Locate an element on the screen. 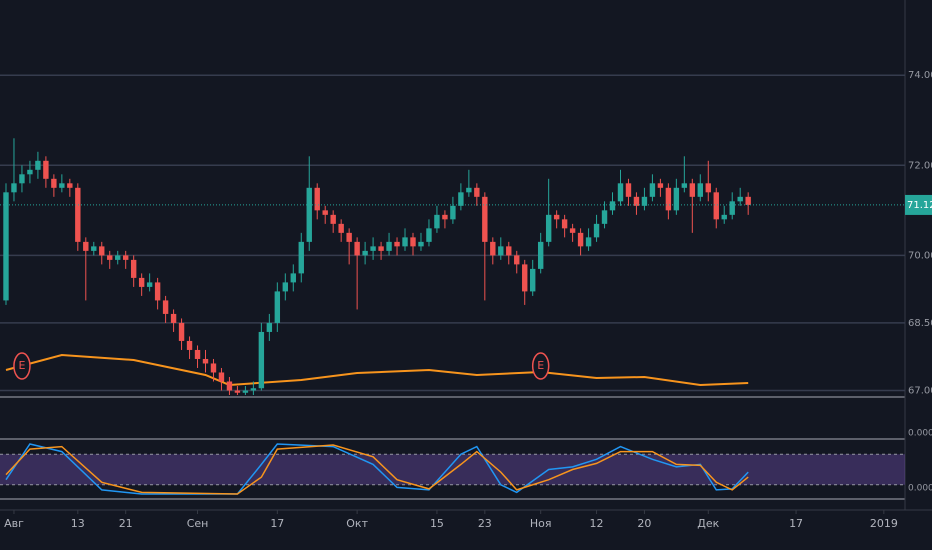 The image size is (932, 550). x-tick-label: Ноя is located at coordinates (541, 523).